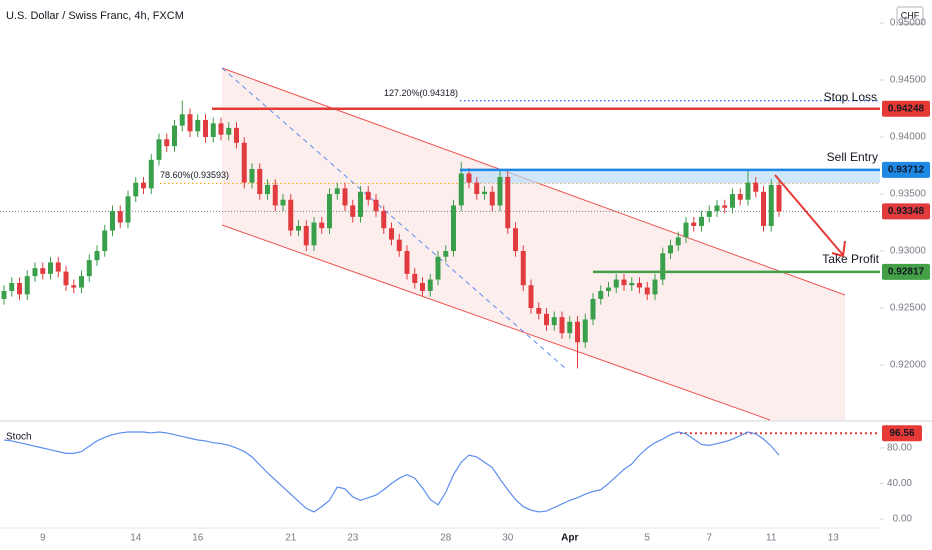 The height and width of the screenshot is (550, 932). I want to click on y-tick-label: 0.95000, so click(908, 23).